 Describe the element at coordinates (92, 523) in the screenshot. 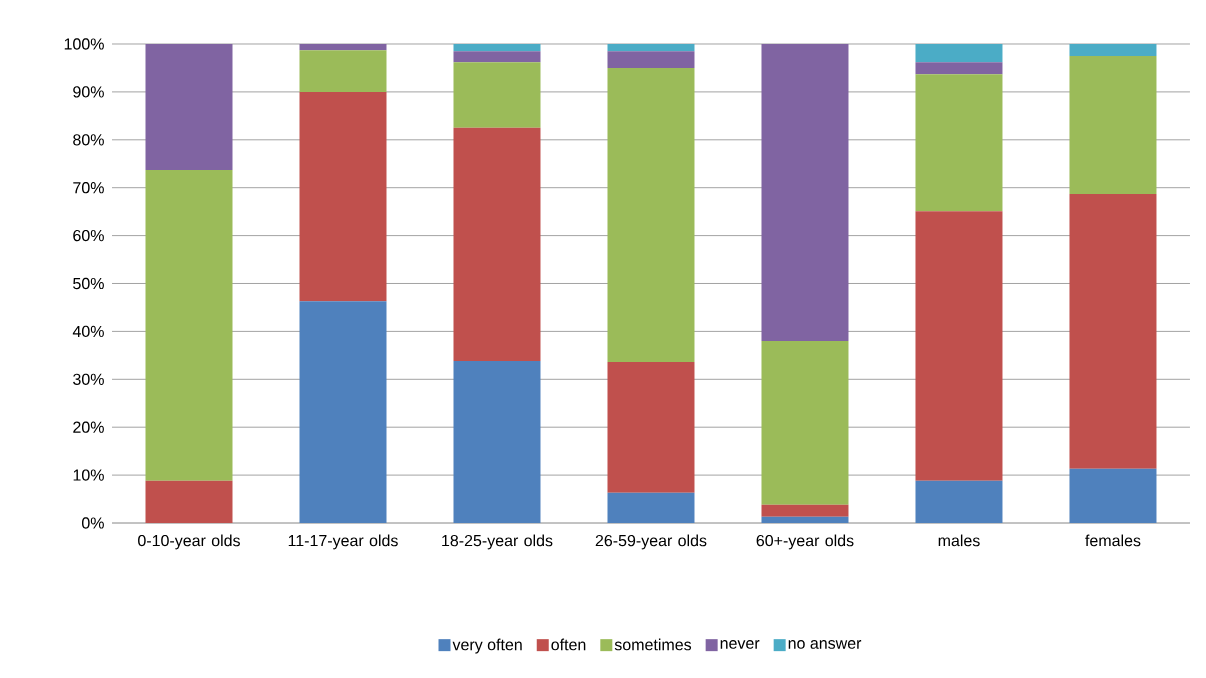

I see `y-tick-label: 0%` at that location.